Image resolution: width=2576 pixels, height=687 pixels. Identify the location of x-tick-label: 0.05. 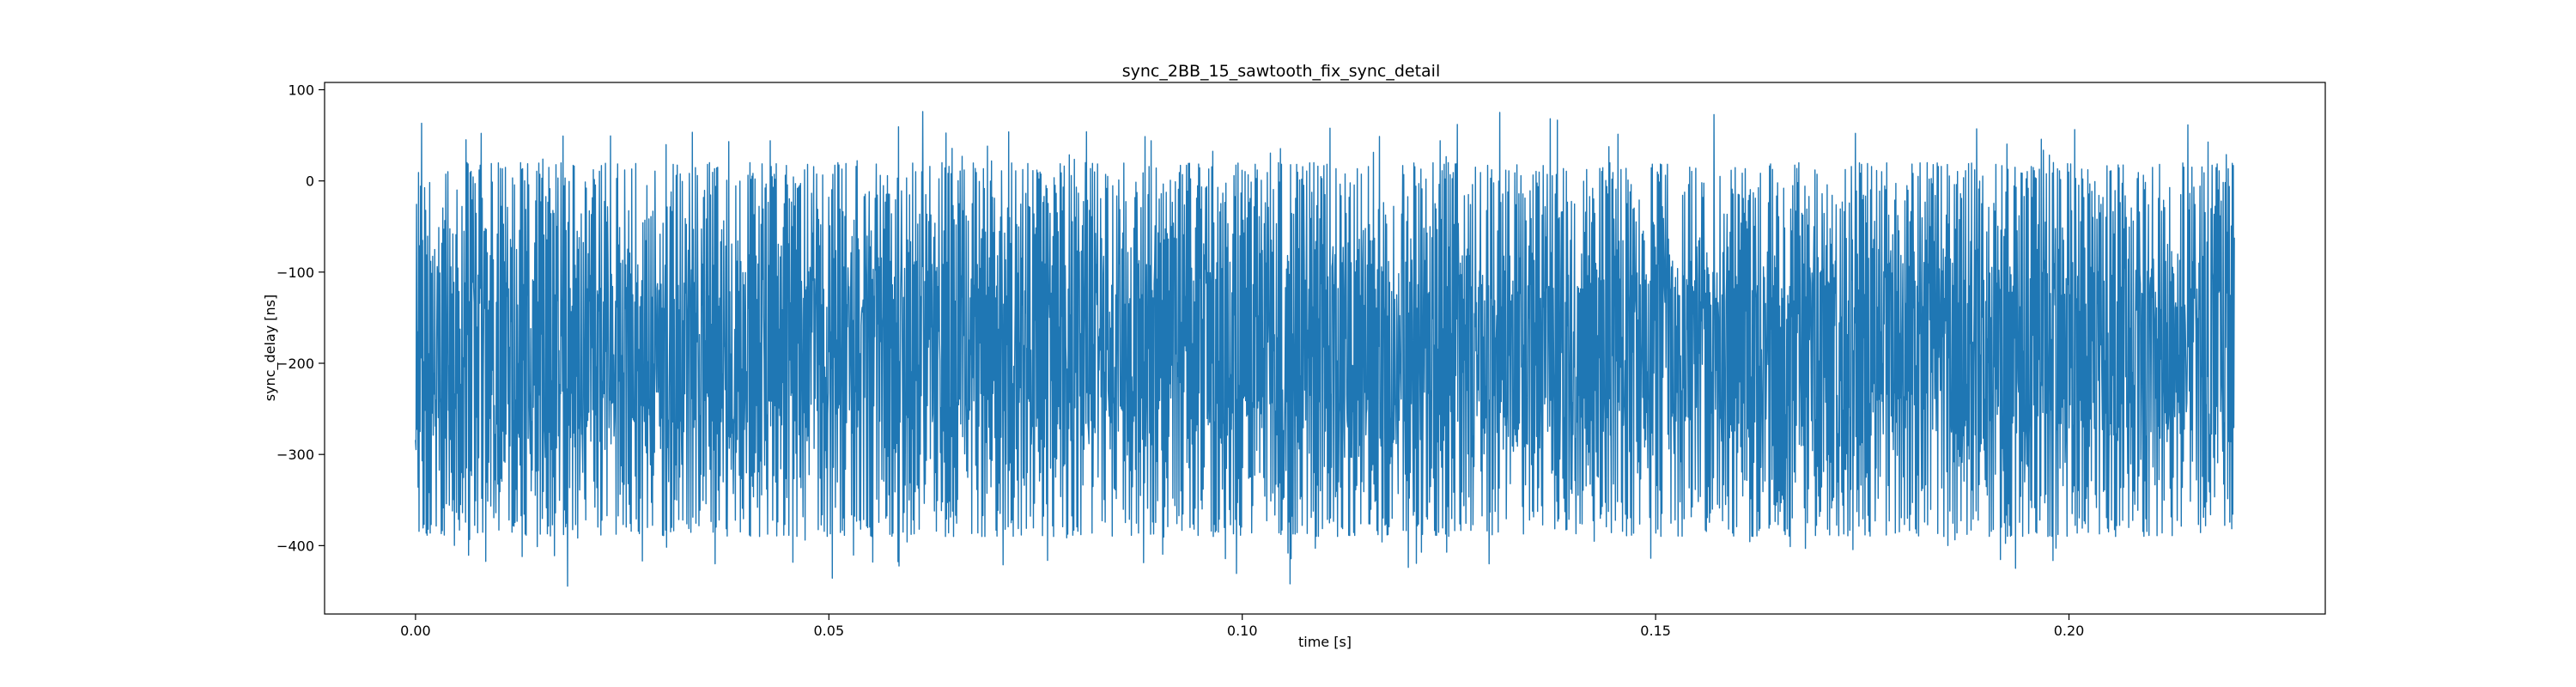
(830, 631).